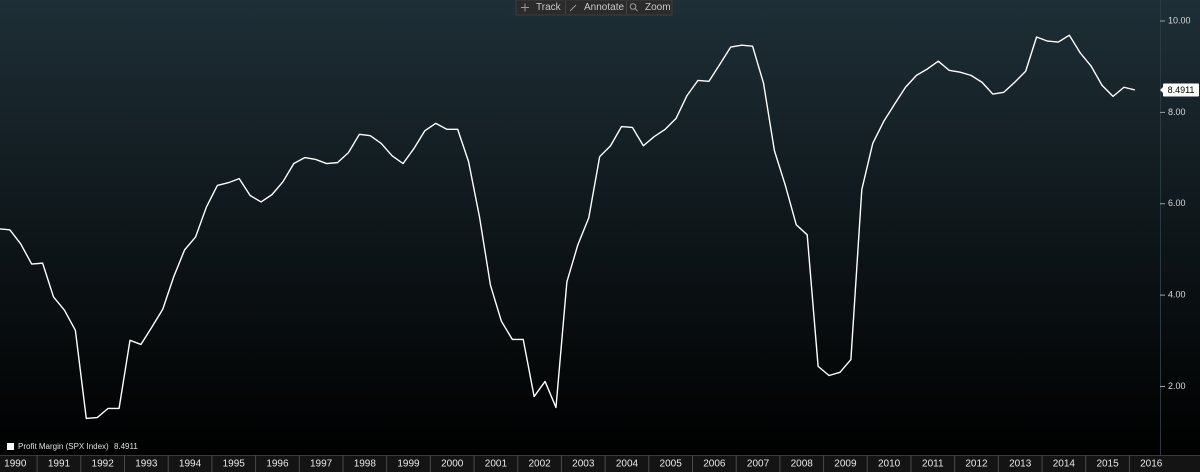 The height and width of the screenshot is (472, 1200). Describe the element at coordinates (1177, 203) in the screenshot. I see `y-tick-label: 6.00` at that location.